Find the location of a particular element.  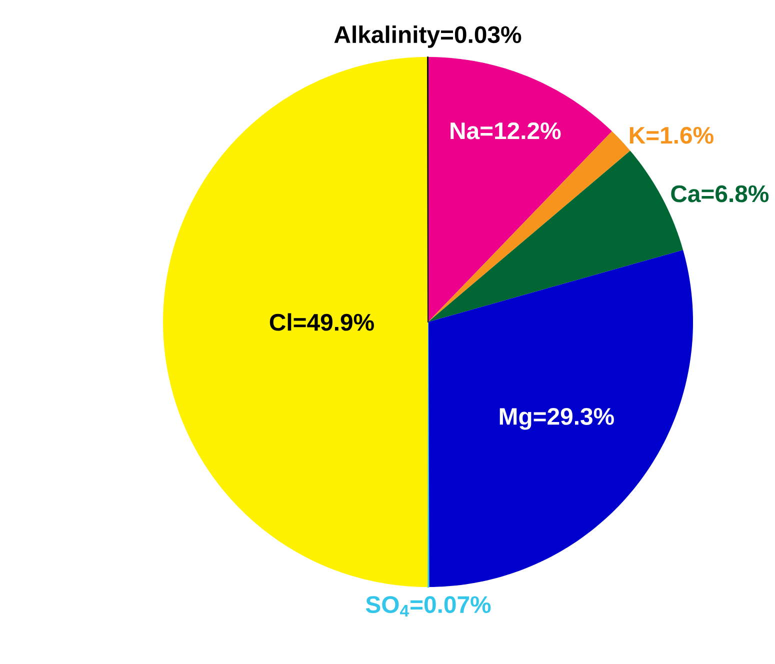

slice-label: Ca=6.8% is located at coordinates (720, 193).